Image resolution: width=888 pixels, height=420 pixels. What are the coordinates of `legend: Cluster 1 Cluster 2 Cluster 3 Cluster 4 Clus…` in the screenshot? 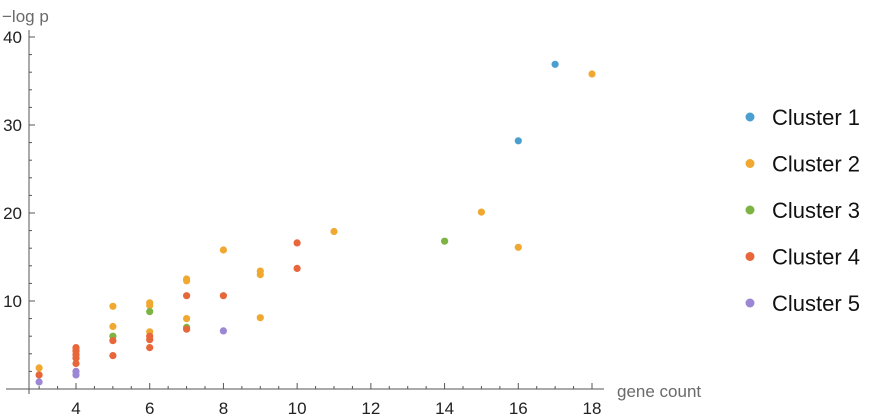 It's located at (802, 210).